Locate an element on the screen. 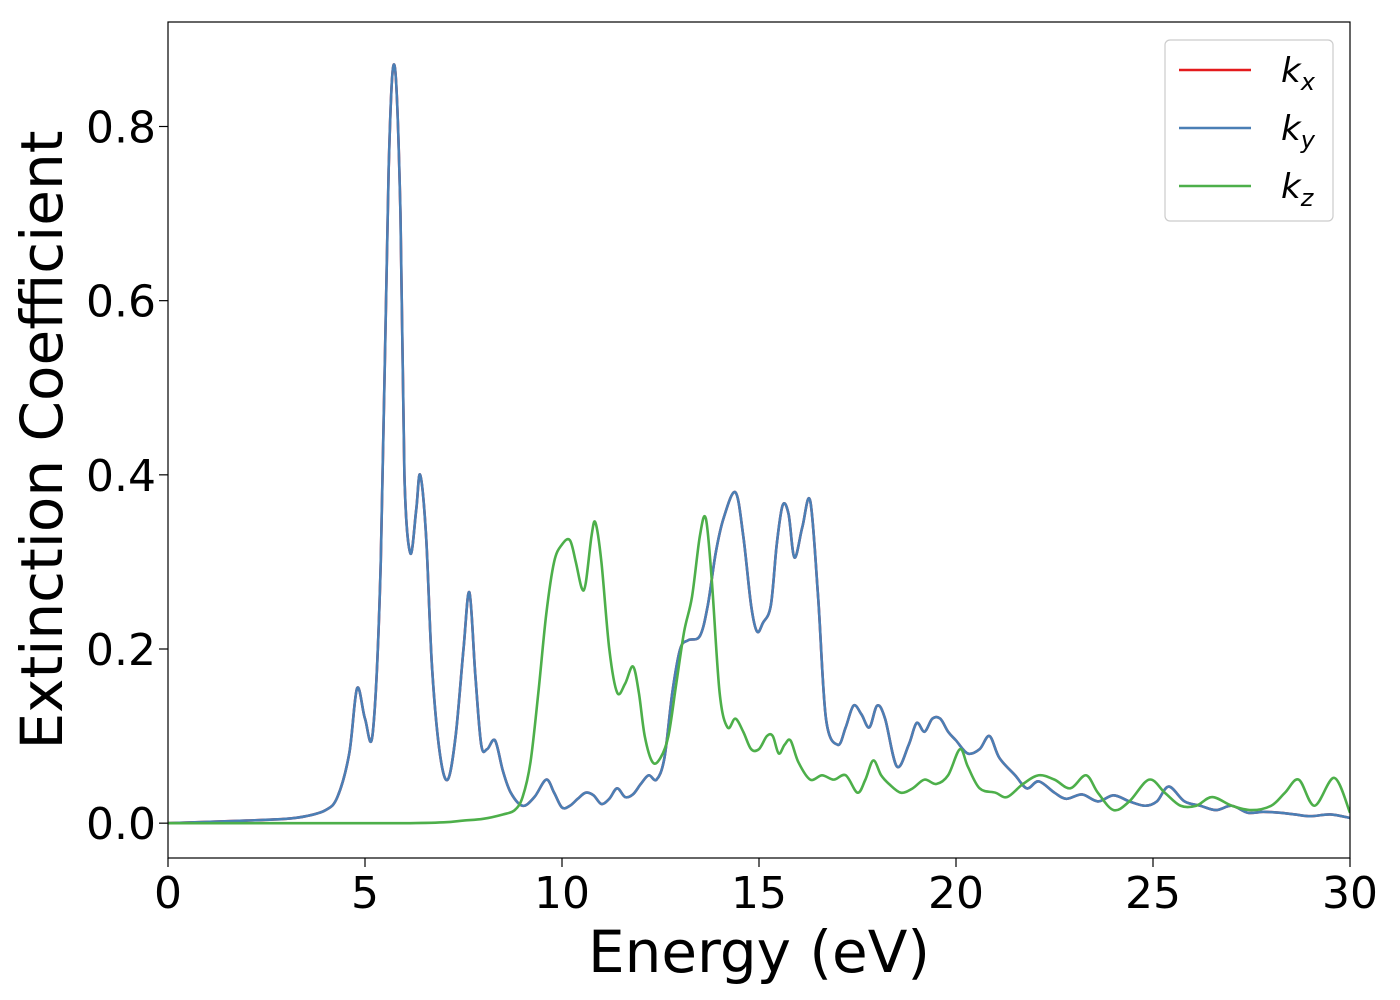 This screenshot has height=1000, width=1400. y-axis-title: Extinction Coefficient is located at coordinates (42, 440).